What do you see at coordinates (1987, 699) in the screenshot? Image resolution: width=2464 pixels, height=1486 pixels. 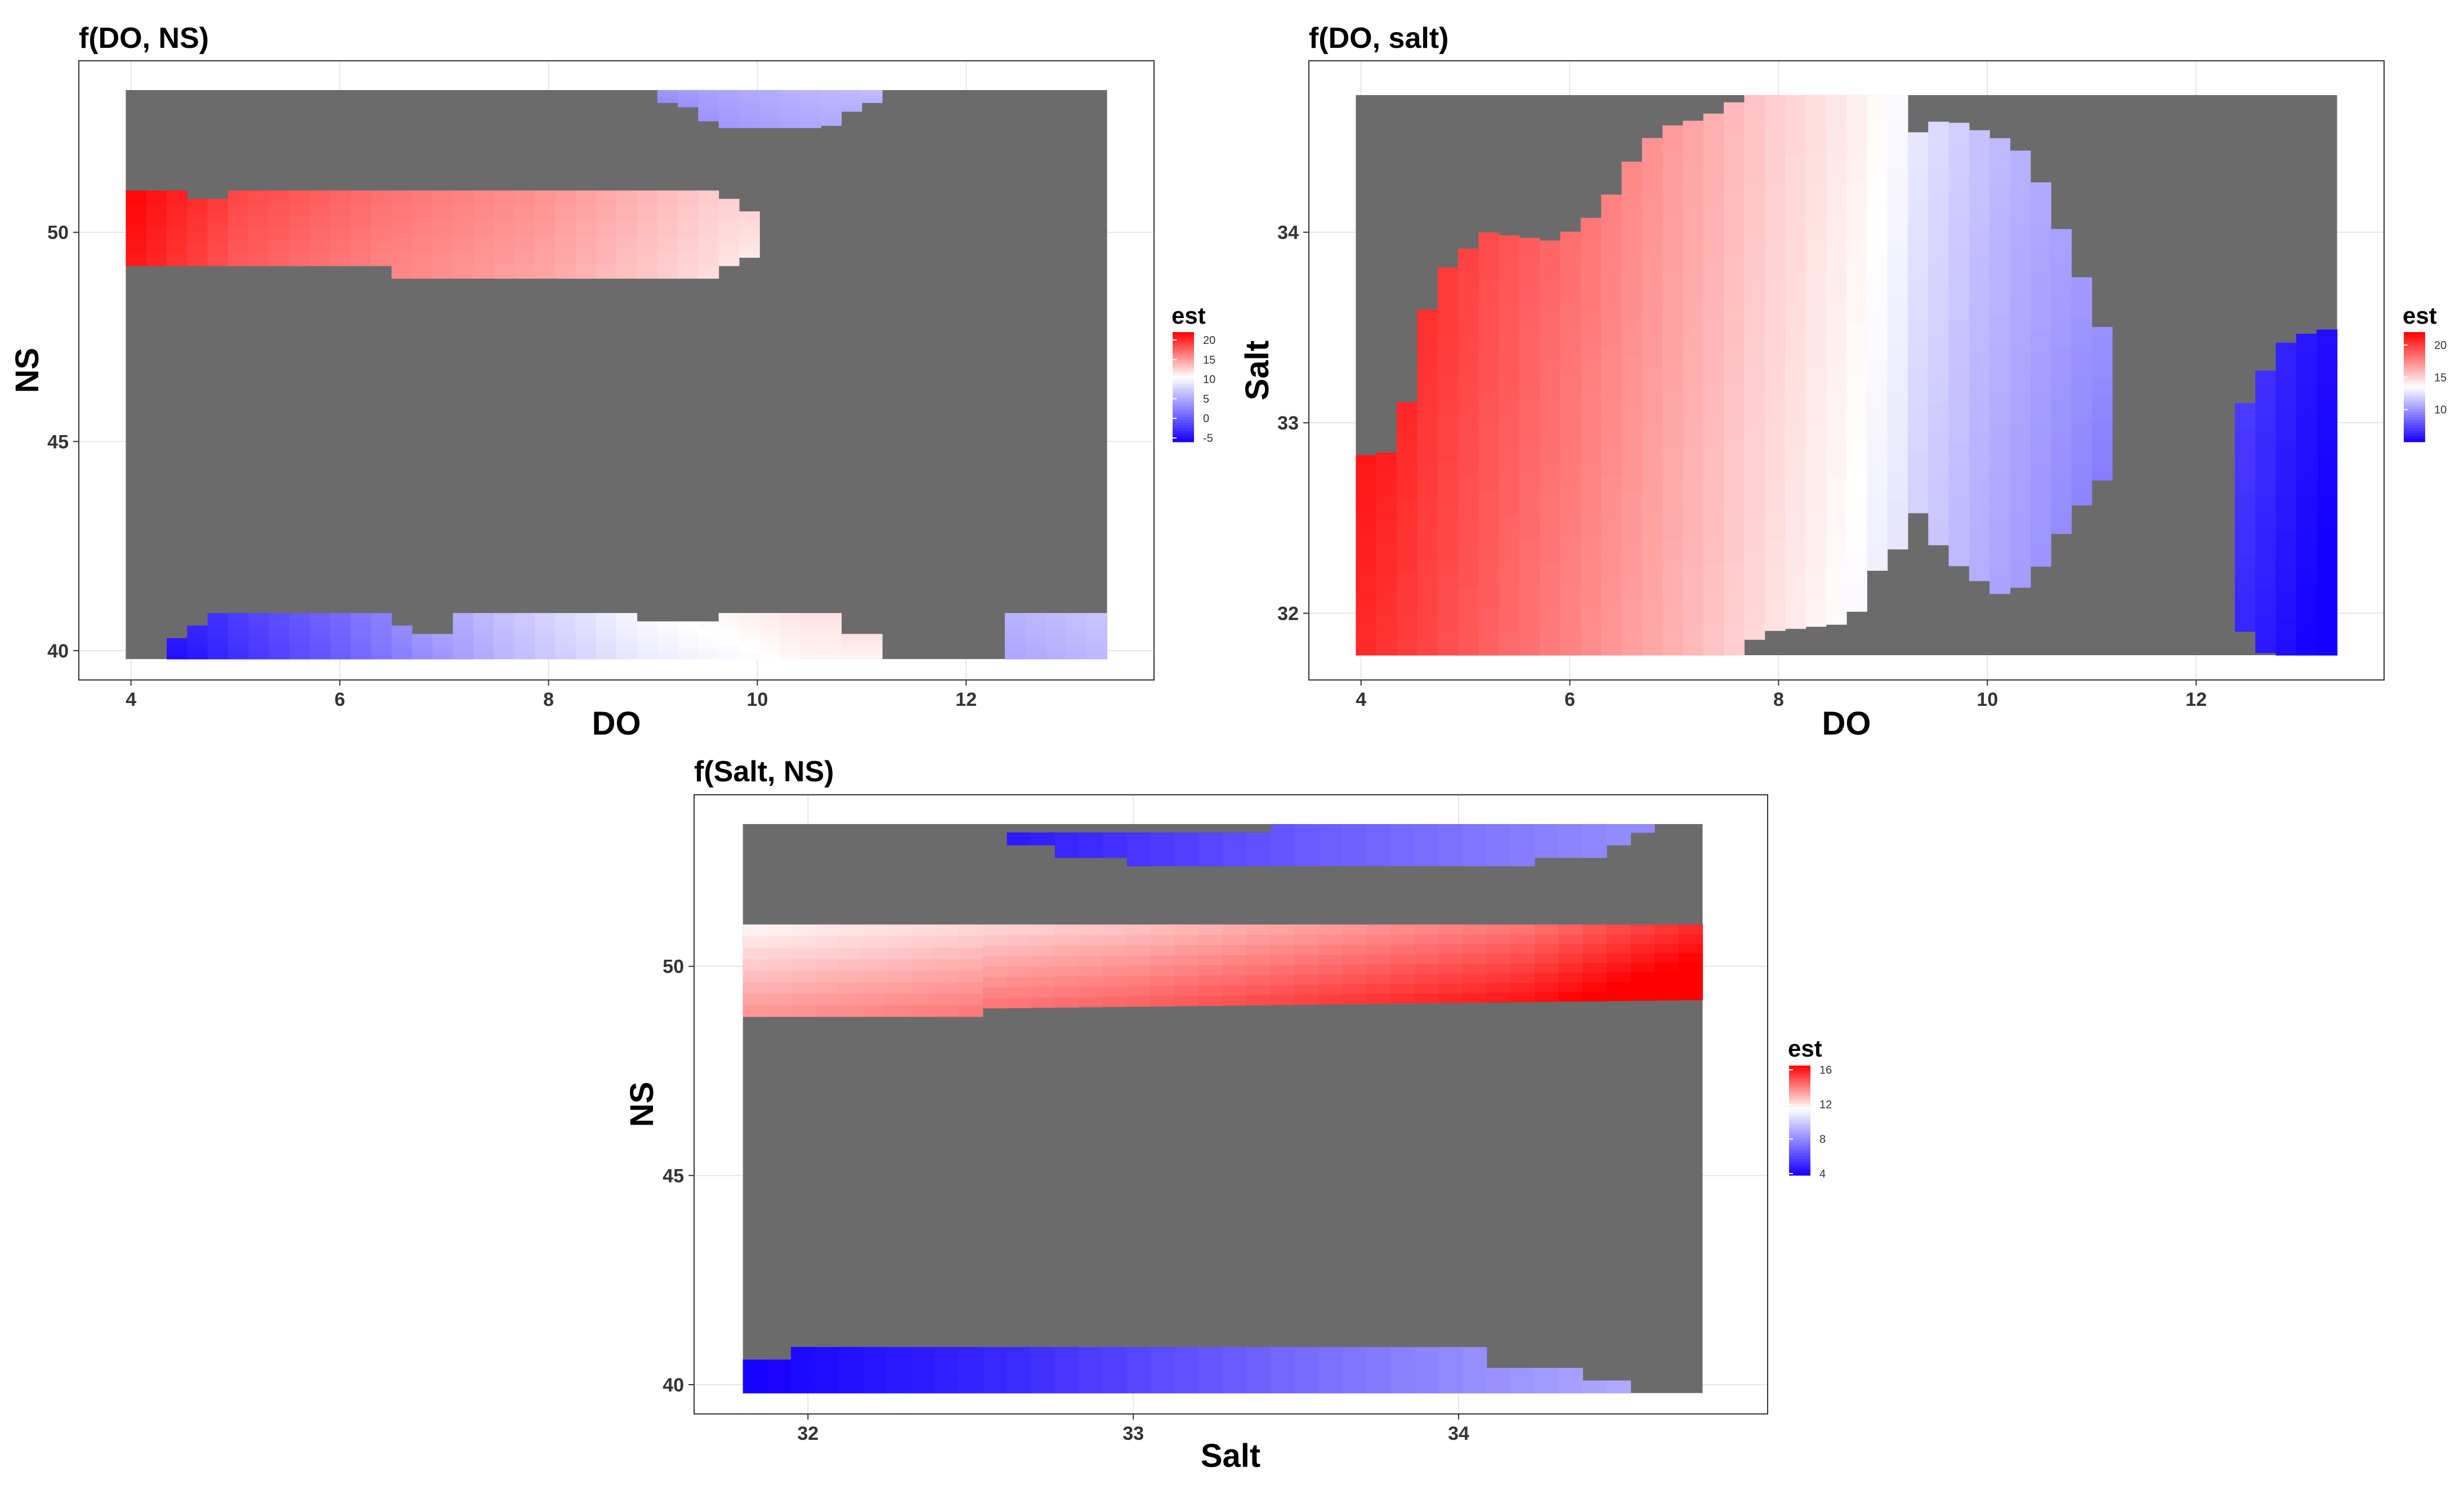 I see `x-tick-label: 10` at bounding box center [1987, 699].